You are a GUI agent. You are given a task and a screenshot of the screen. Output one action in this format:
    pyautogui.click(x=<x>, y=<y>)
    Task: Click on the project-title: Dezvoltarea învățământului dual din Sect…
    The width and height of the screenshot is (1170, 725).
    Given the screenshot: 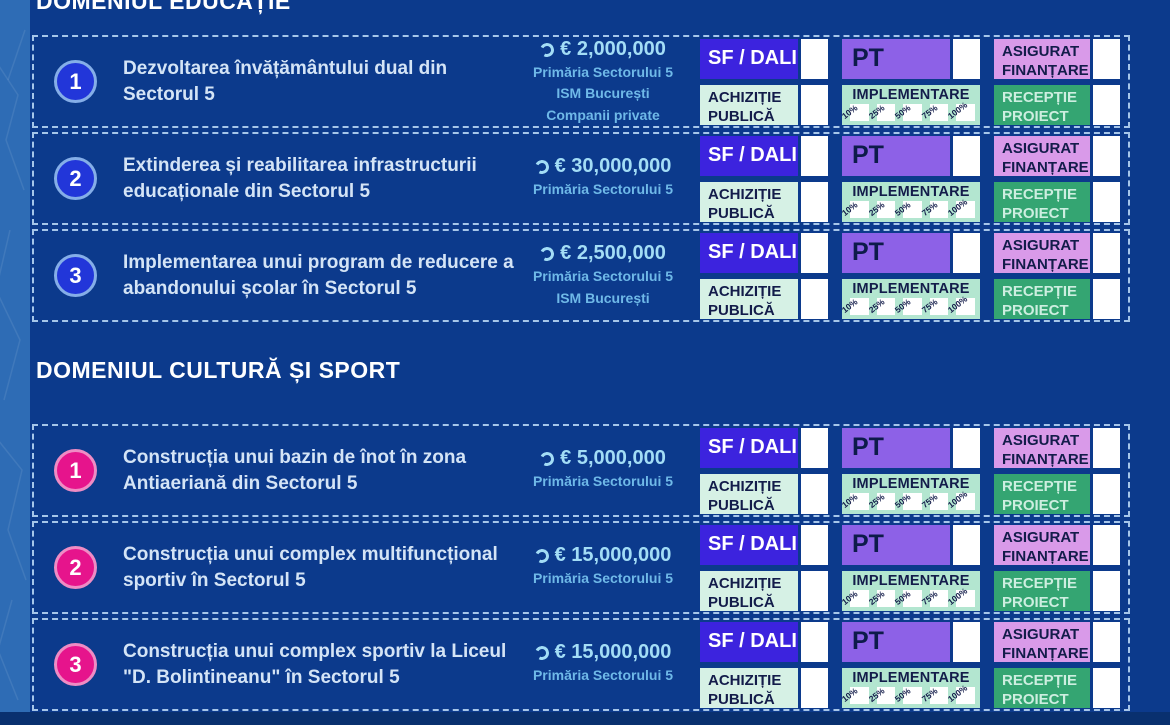 What is the action you would take?
    pyautogui.click(x=285, y=81)
    